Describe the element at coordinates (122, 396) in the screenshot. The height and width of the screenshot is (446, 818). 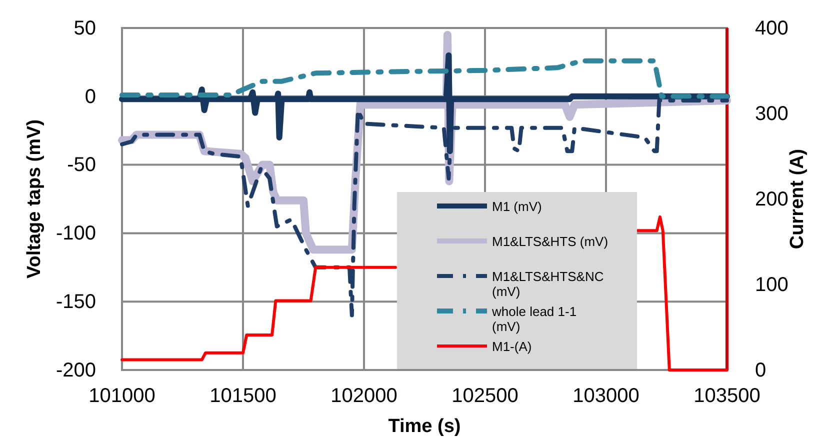
I see `x-tick-label: 101000` at that location.